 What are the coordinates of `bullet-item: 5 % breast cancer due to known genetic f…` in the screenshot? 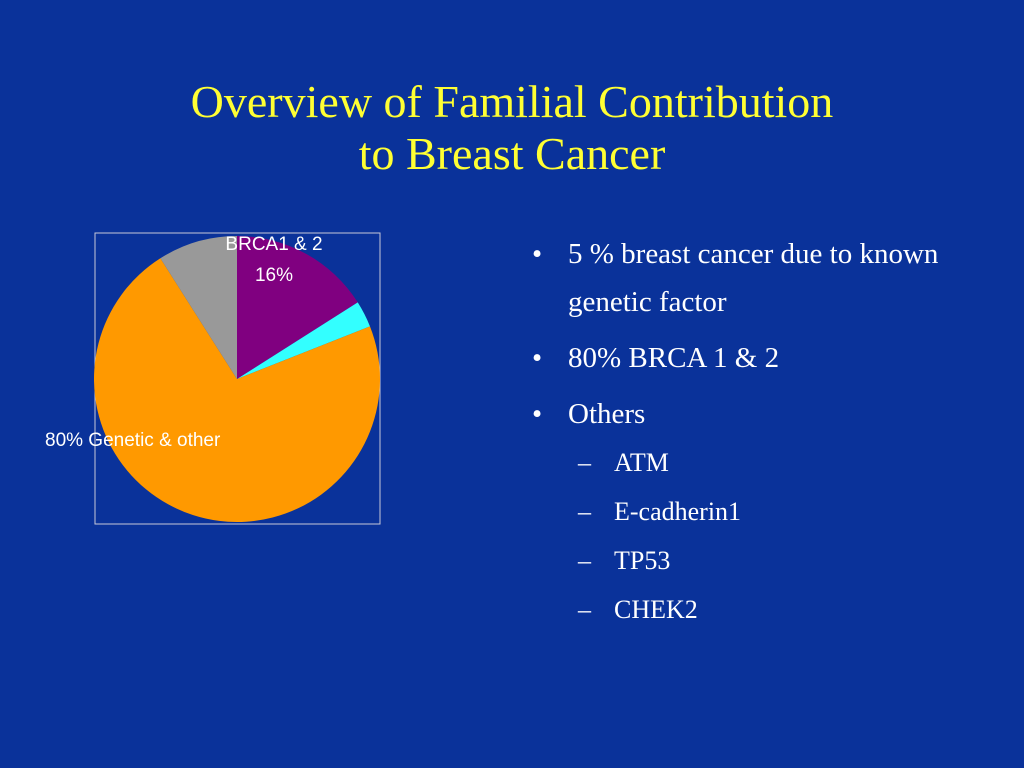 It's located at (750, 278).